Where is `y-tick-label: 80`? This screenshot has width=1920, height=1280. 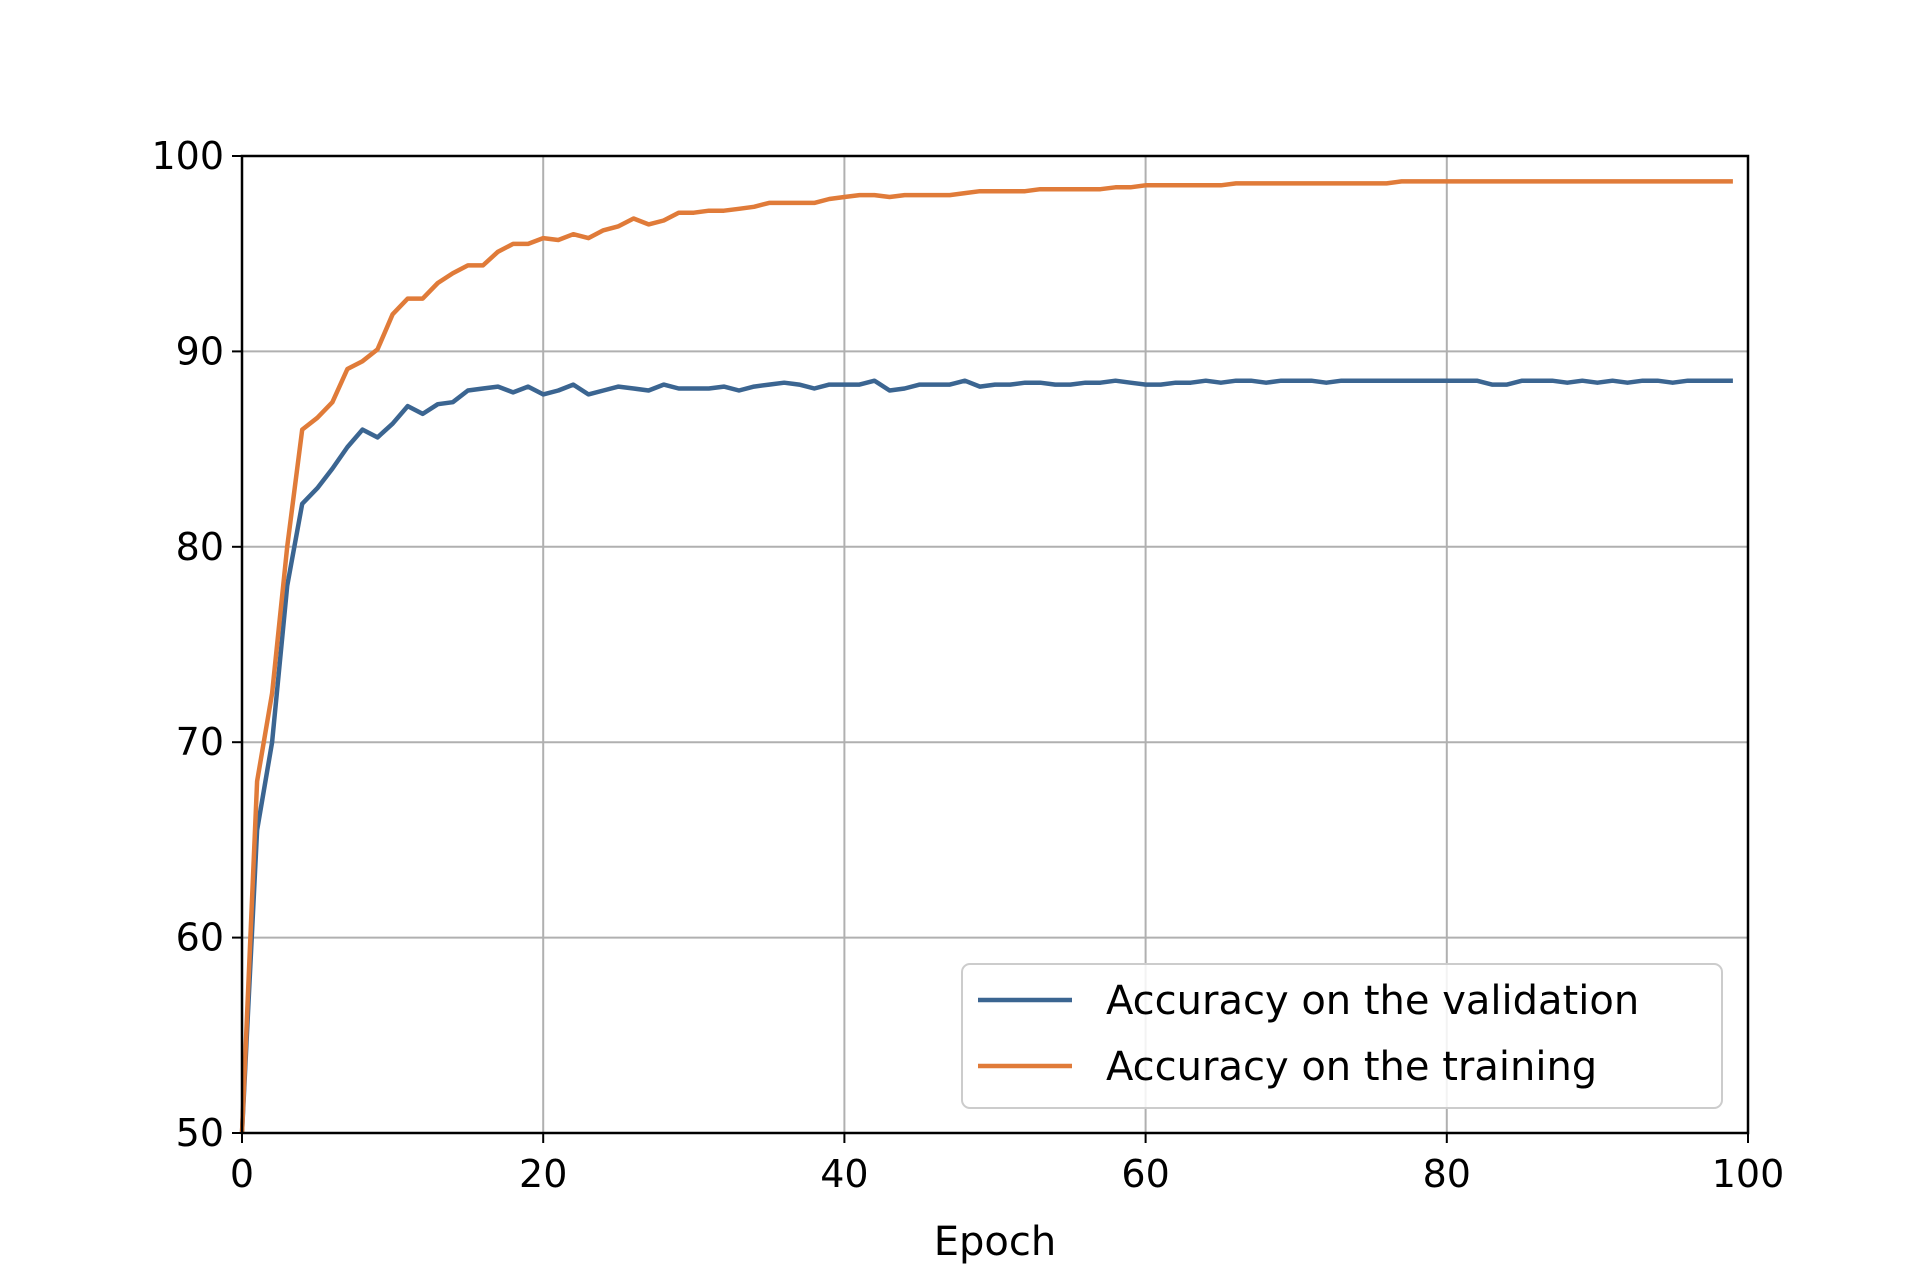
y-tick-label: 80 is located at coordinates (200, 547).